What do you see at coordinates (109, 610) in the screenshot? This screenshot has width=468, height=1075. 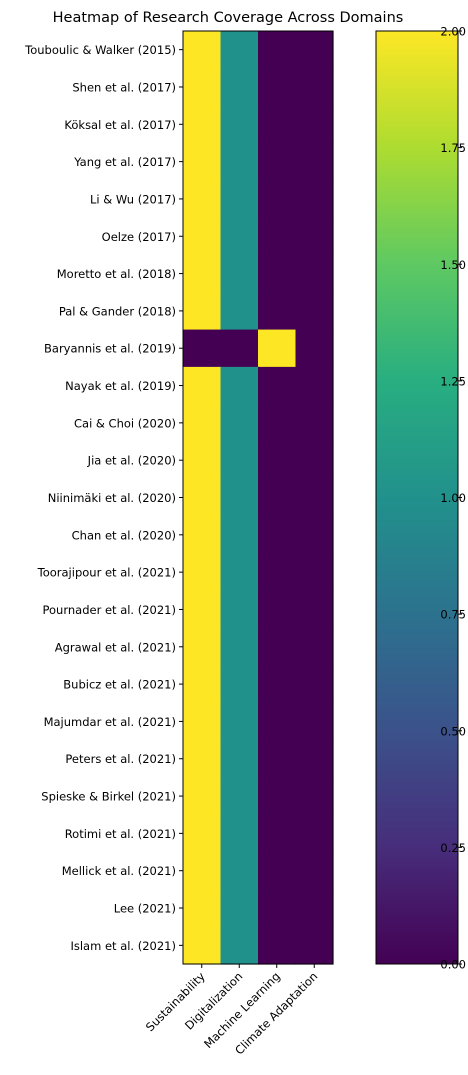 I see `y-tick-label-pournader-et-al-2021: Pournader et al. (2021)` at bounding box center [109, 610].